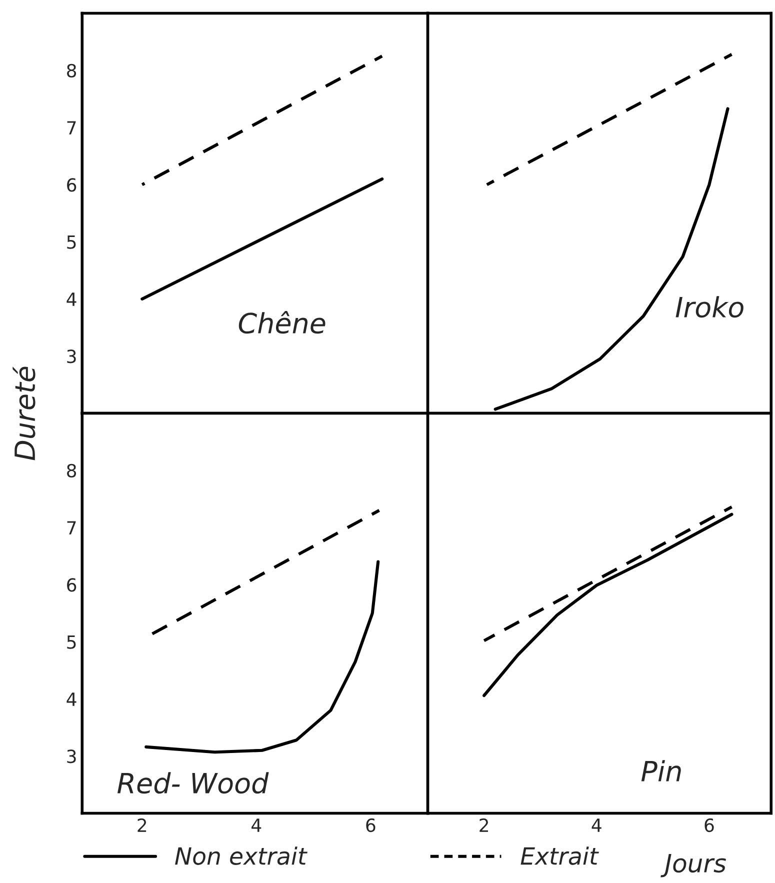 The width and height of the screenshot is (775, 883). What do you see at coordinates (193, 783) in the screenshot?
I see `annotation: Red- Wood` at bounding box center [193, 783].